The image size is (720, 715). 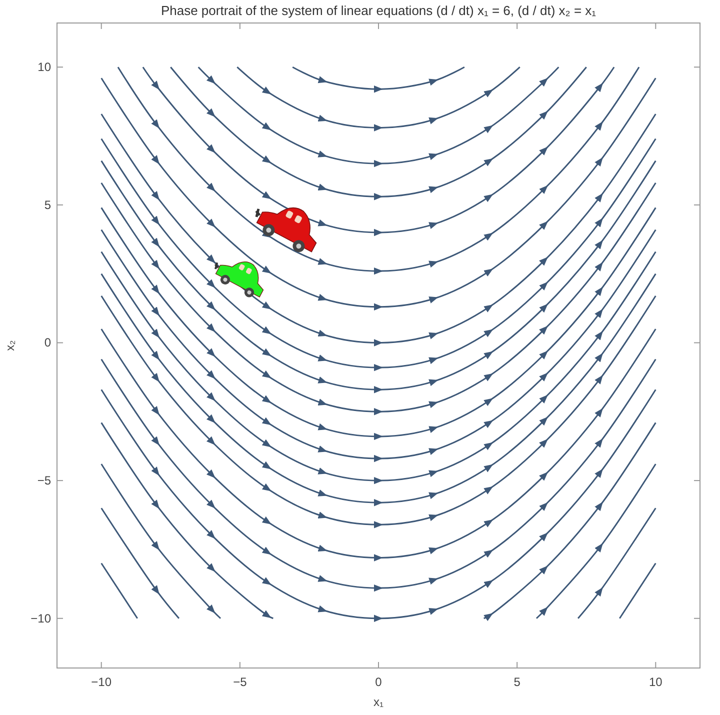 I want to click on y-tick-label: 5, so click(x=48, y=205).